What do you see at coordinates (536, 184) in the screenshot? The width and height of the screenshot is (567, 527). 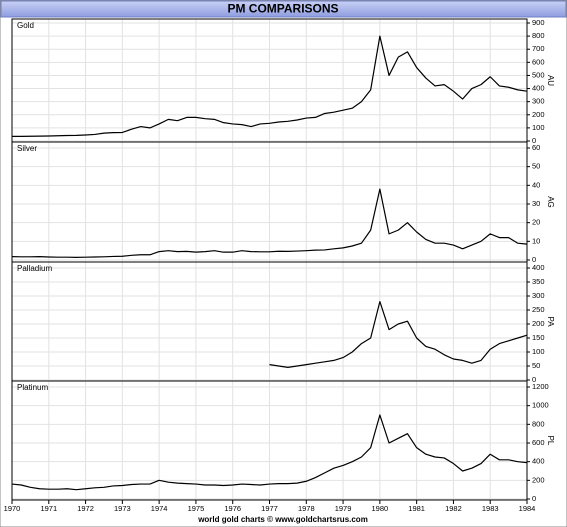 I see `y-tick-label: 40` at bounding box center [536, 184].